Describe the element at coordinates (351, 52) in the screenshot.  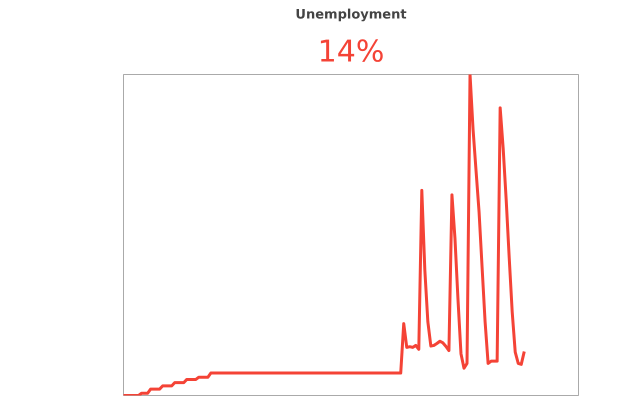
I see `chart-subtitle: 14%` at that location.